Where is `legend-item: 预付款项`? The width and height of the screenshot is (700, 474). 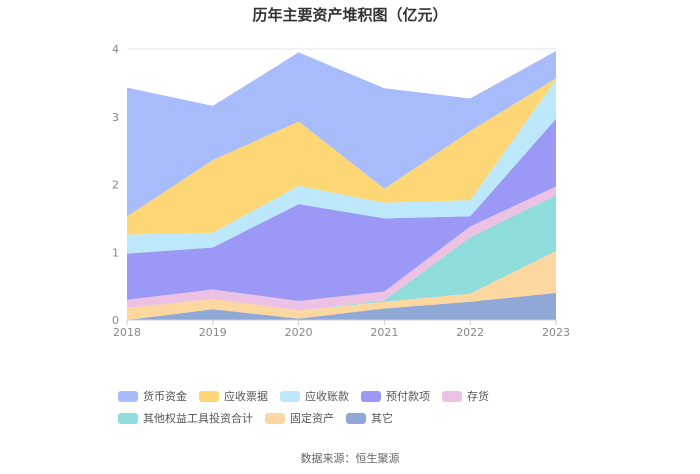
legend-item: 预付款项 is located at coordinates (395, 396).